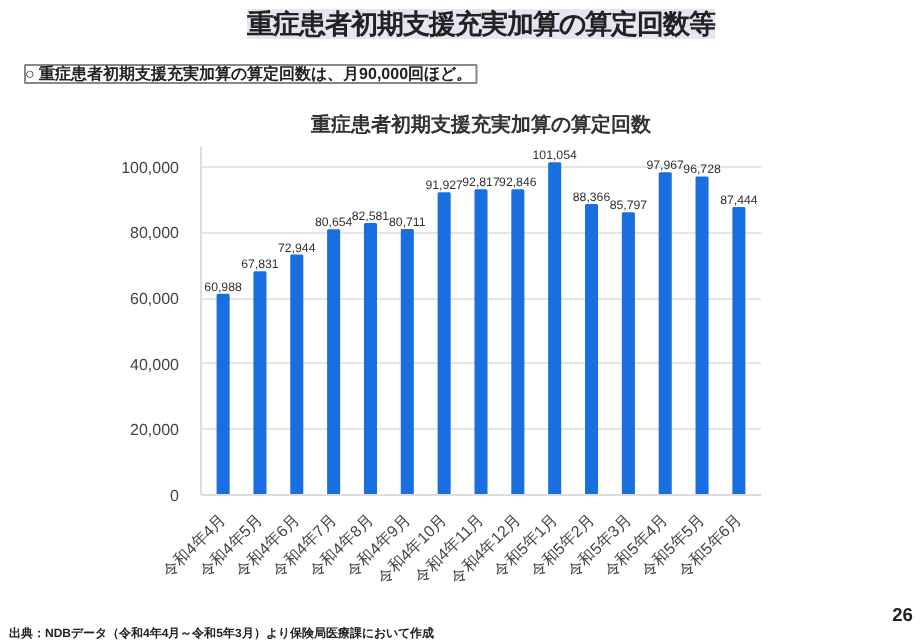 This screenshot has width=924, height=640. I want to click on y-tick-label: 60,000, so click(155, 299).